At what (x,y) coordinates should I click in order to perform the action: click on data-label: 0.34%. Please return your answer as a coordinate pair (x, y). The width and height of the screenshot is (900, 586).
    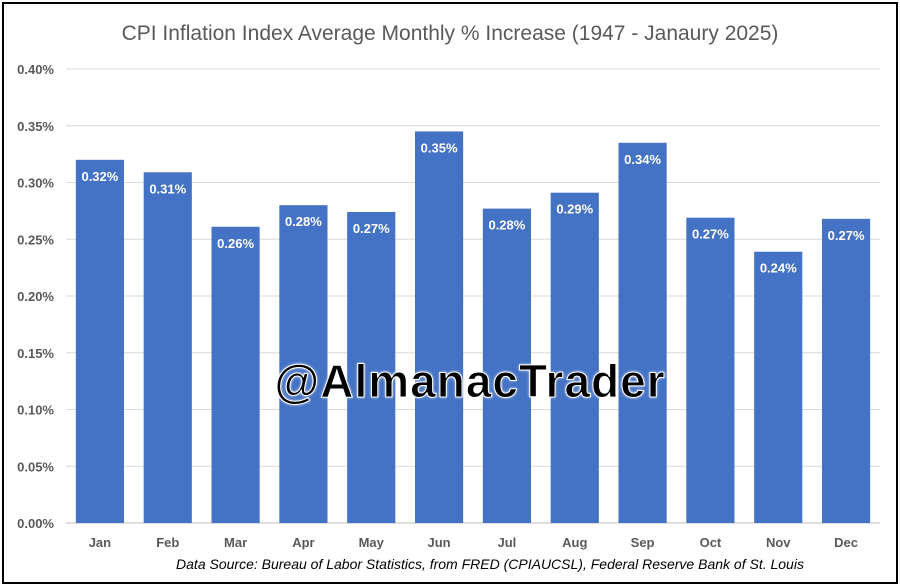
    Looking at the image, I should click on (642, 159).